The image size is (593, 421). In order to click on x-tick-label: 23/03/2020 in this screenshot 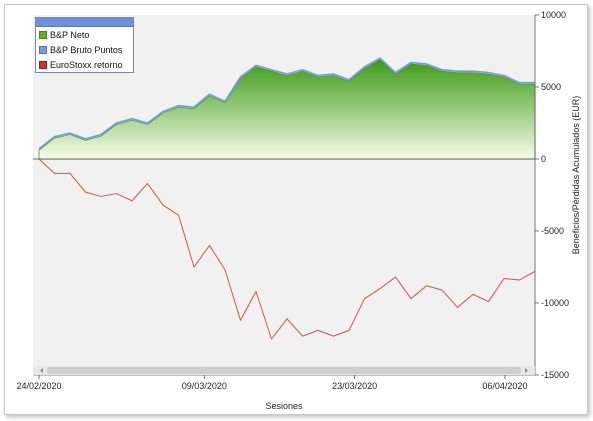, I will do `click(354, 386)`.